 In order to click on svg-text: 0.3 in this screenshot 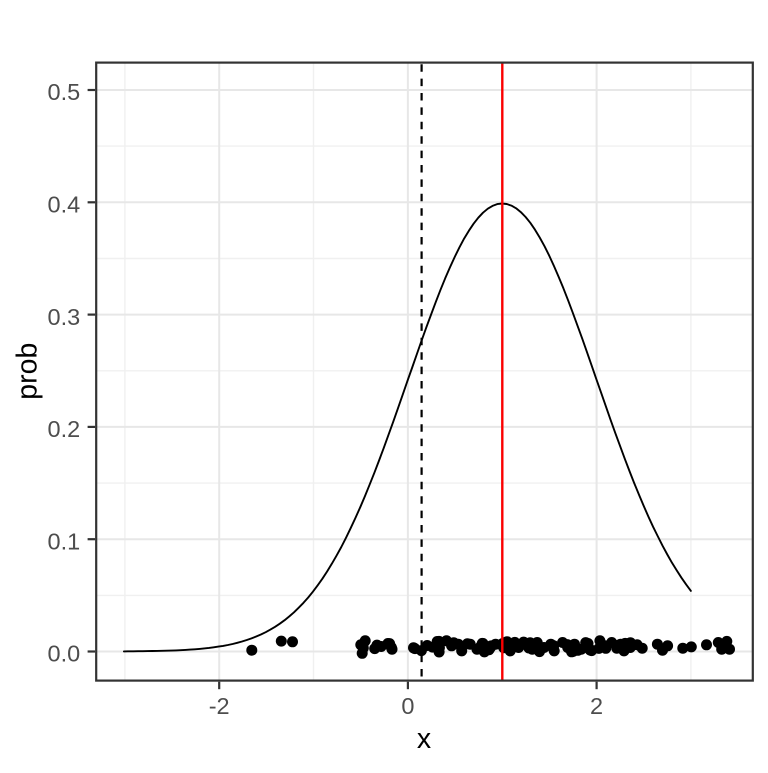, I will do `click(64, 317)`.